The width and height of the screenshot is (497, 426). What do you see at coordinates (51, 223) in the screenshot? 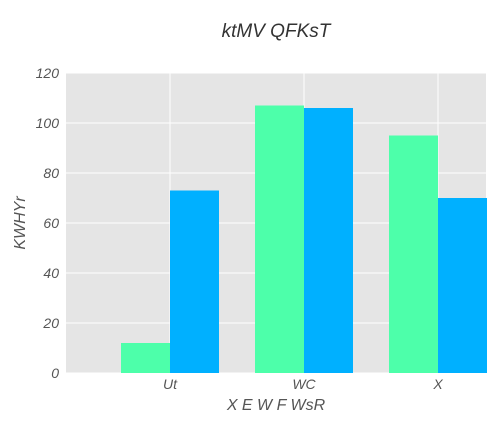
I see `y-tick-label: 60` at bounding box center [51, 223].